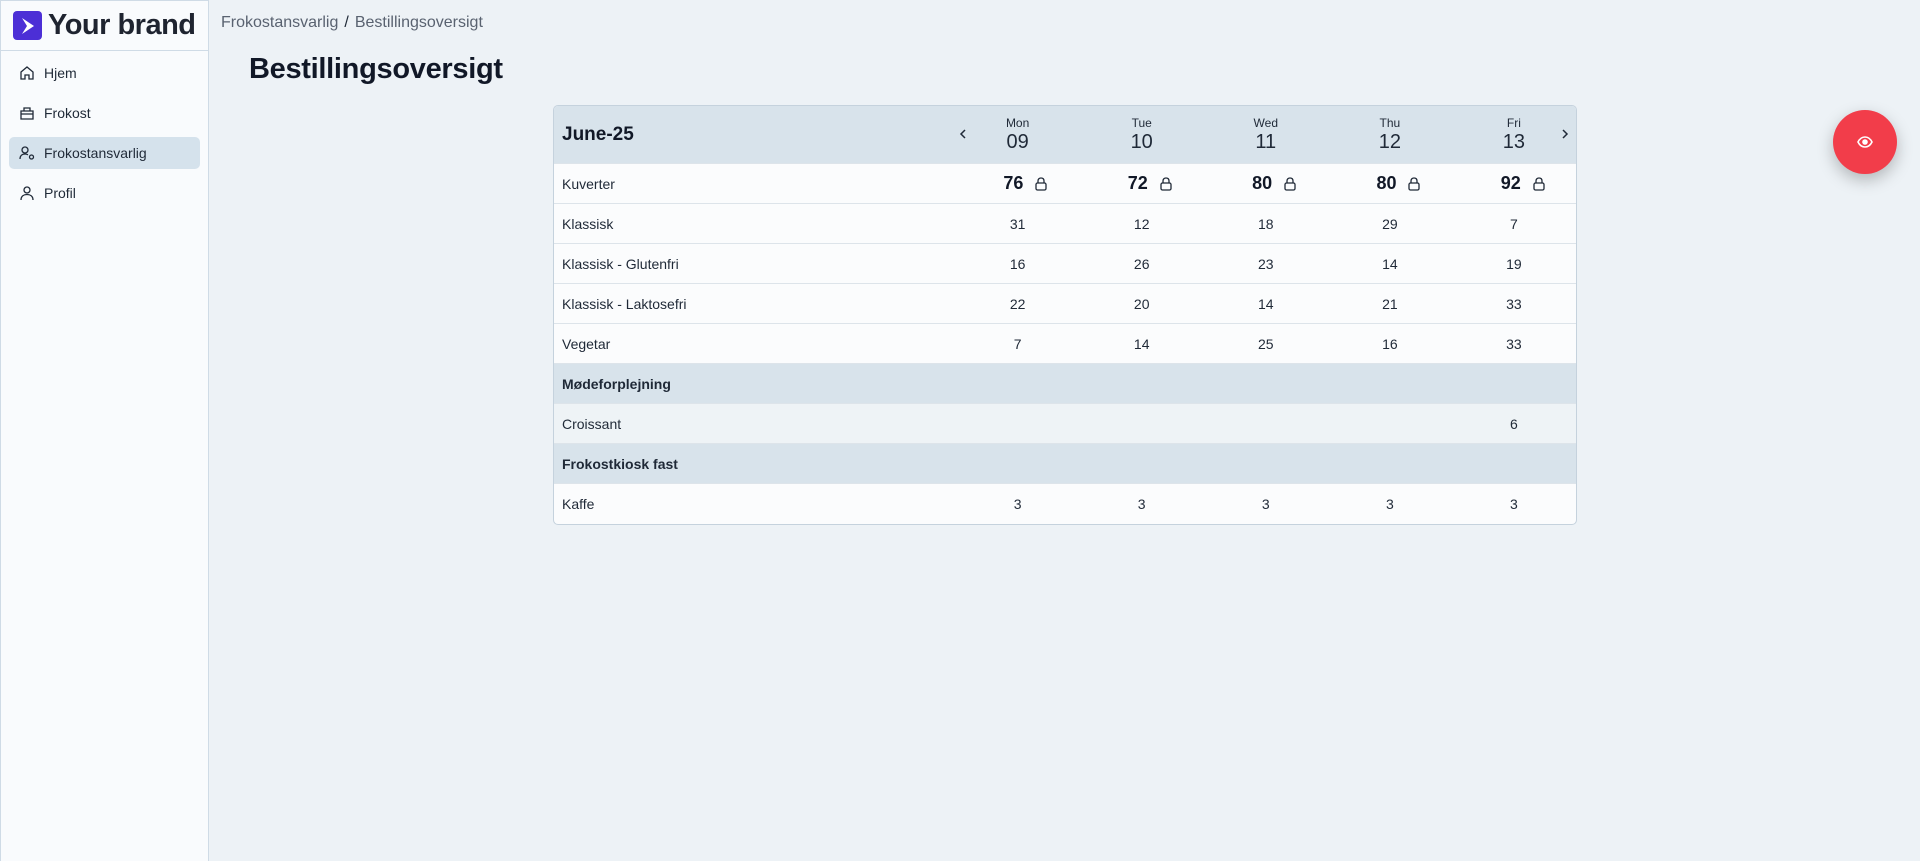  Describe the element at coordinates (588, 223) in the screenshot. I see `row-label: Klassisk` at that location.